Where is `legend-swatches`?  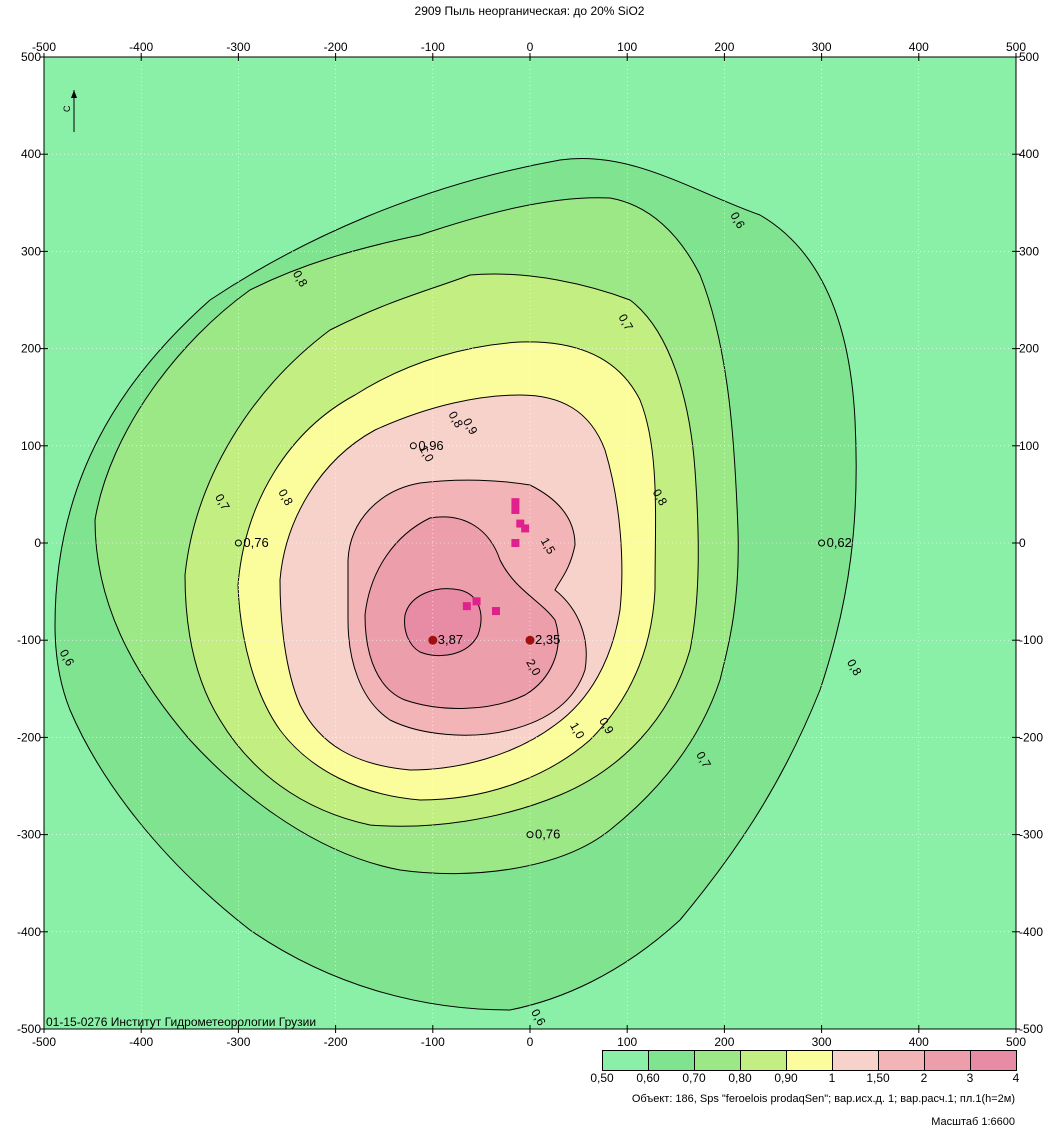
legend-swatches is located at coordinates (809, 1060).